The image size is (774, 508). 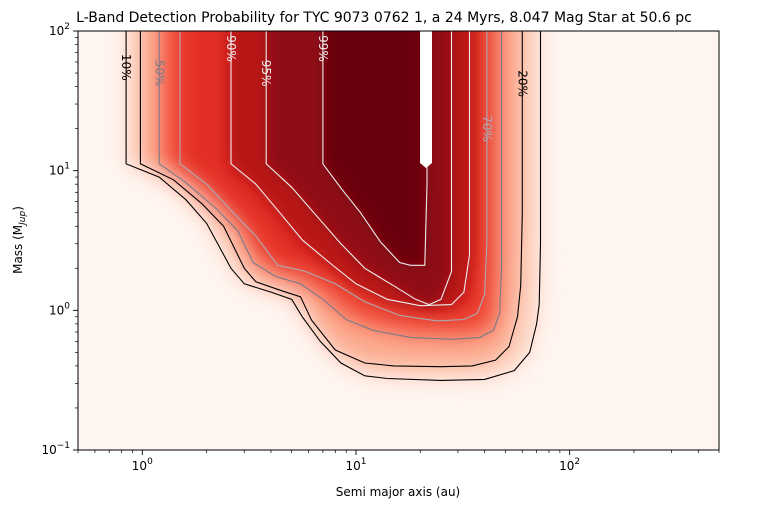 I want to click on contour-label-50pct: 50%, so click(x=159, y=73).